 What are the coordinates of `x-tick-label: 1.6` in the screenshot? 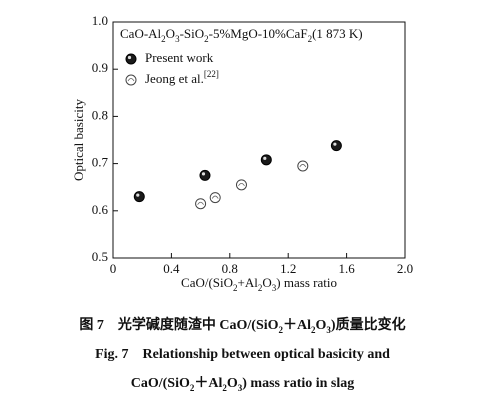 It's located at (346, 268).